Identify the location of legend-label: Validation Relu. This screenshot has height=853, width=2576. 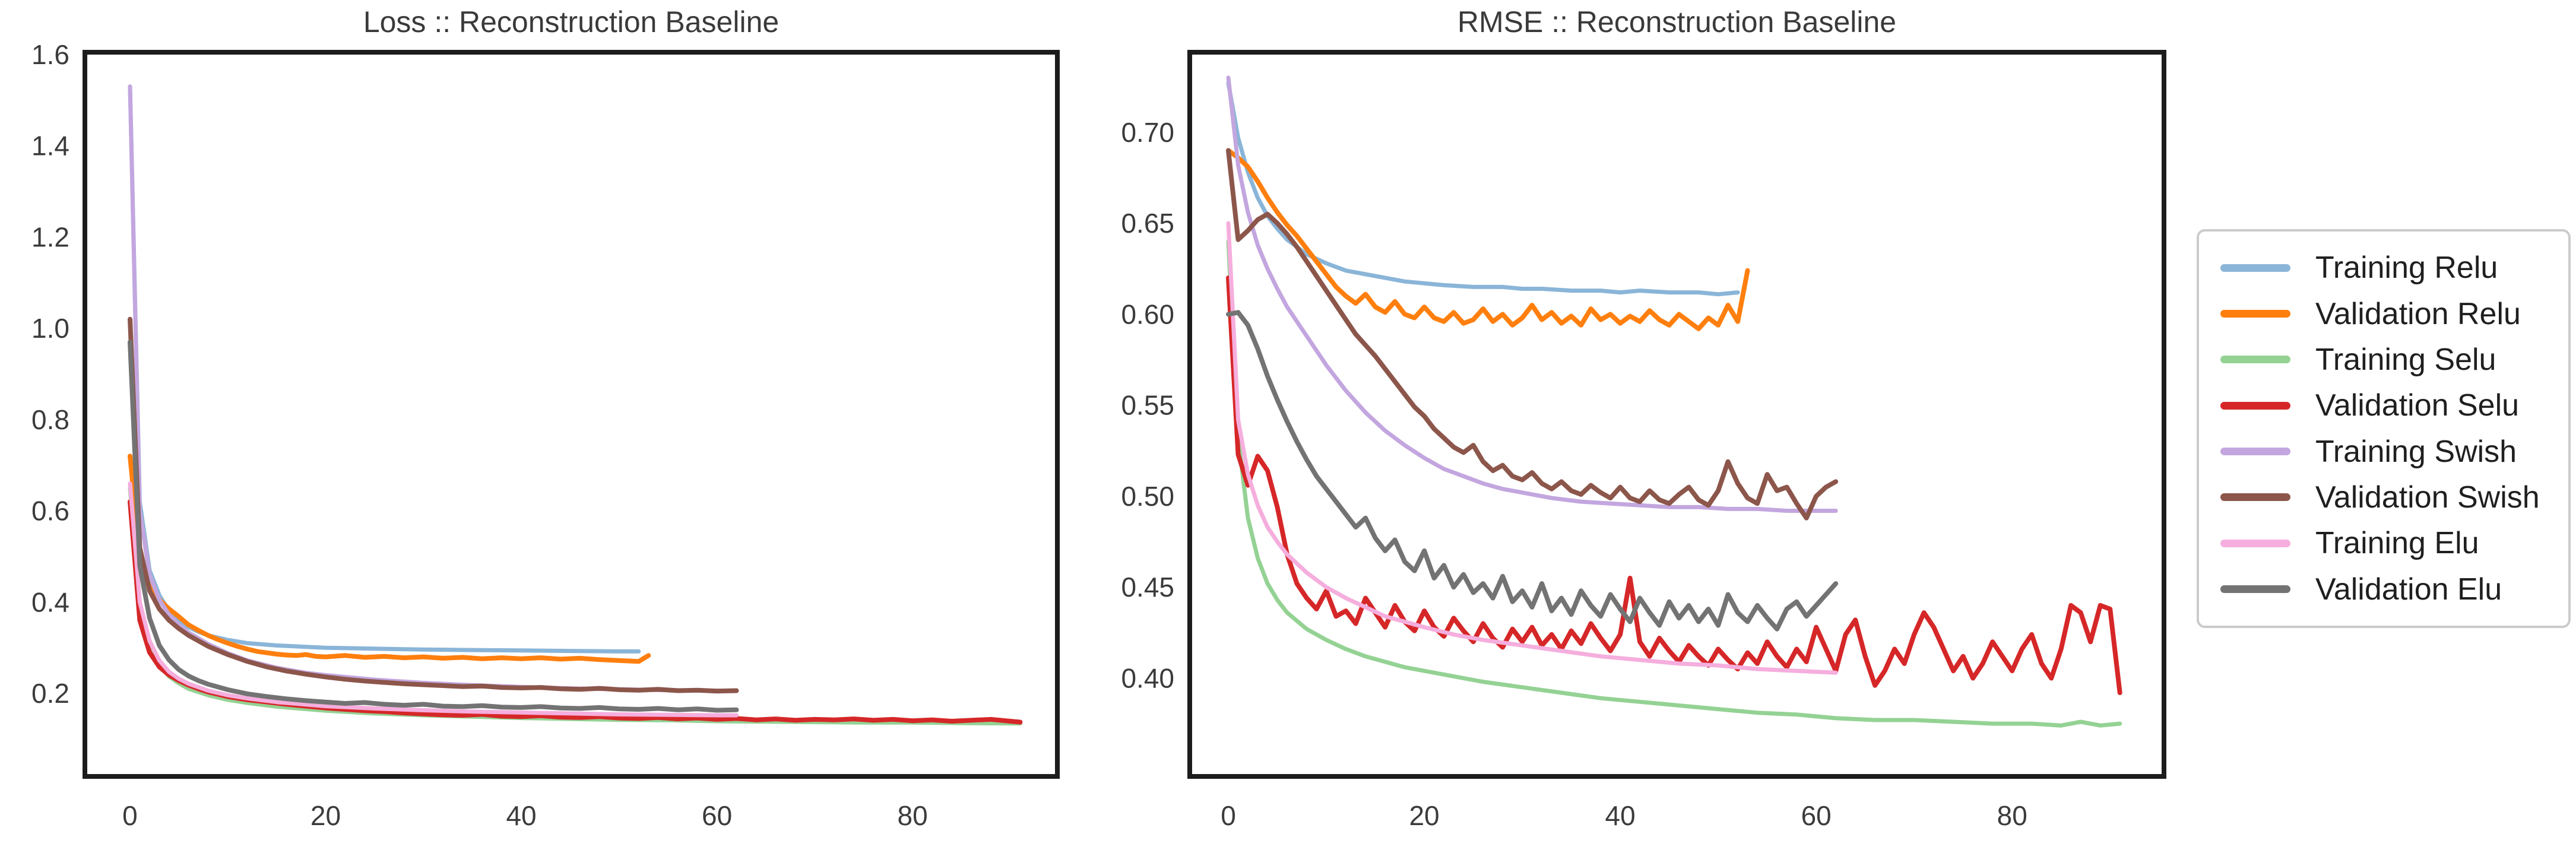
(2418, 313).